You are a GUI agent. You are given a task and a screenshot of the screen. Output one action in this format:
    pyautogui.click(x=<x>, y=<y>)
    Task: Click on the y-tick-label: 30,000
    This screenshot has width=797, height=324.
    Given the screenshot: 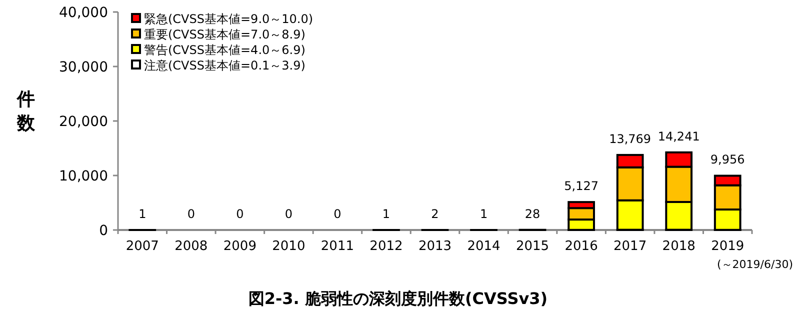 What is the action you would take?
    pyautogui.click(x=83, y=68)
    